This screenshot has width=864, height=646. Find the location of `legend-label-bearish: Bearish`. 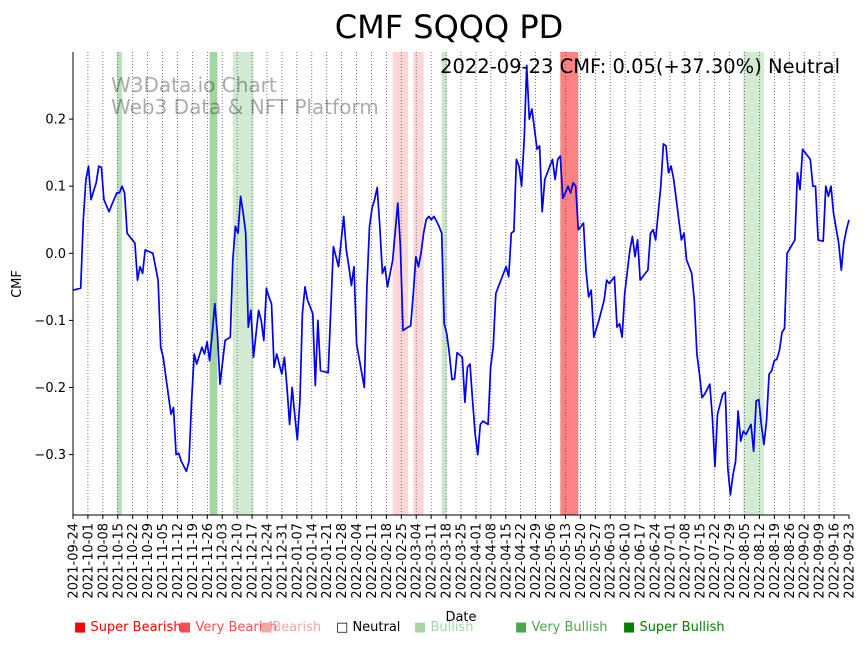

legend-label-bearish: Bearish is located at coordinates (297, 627).